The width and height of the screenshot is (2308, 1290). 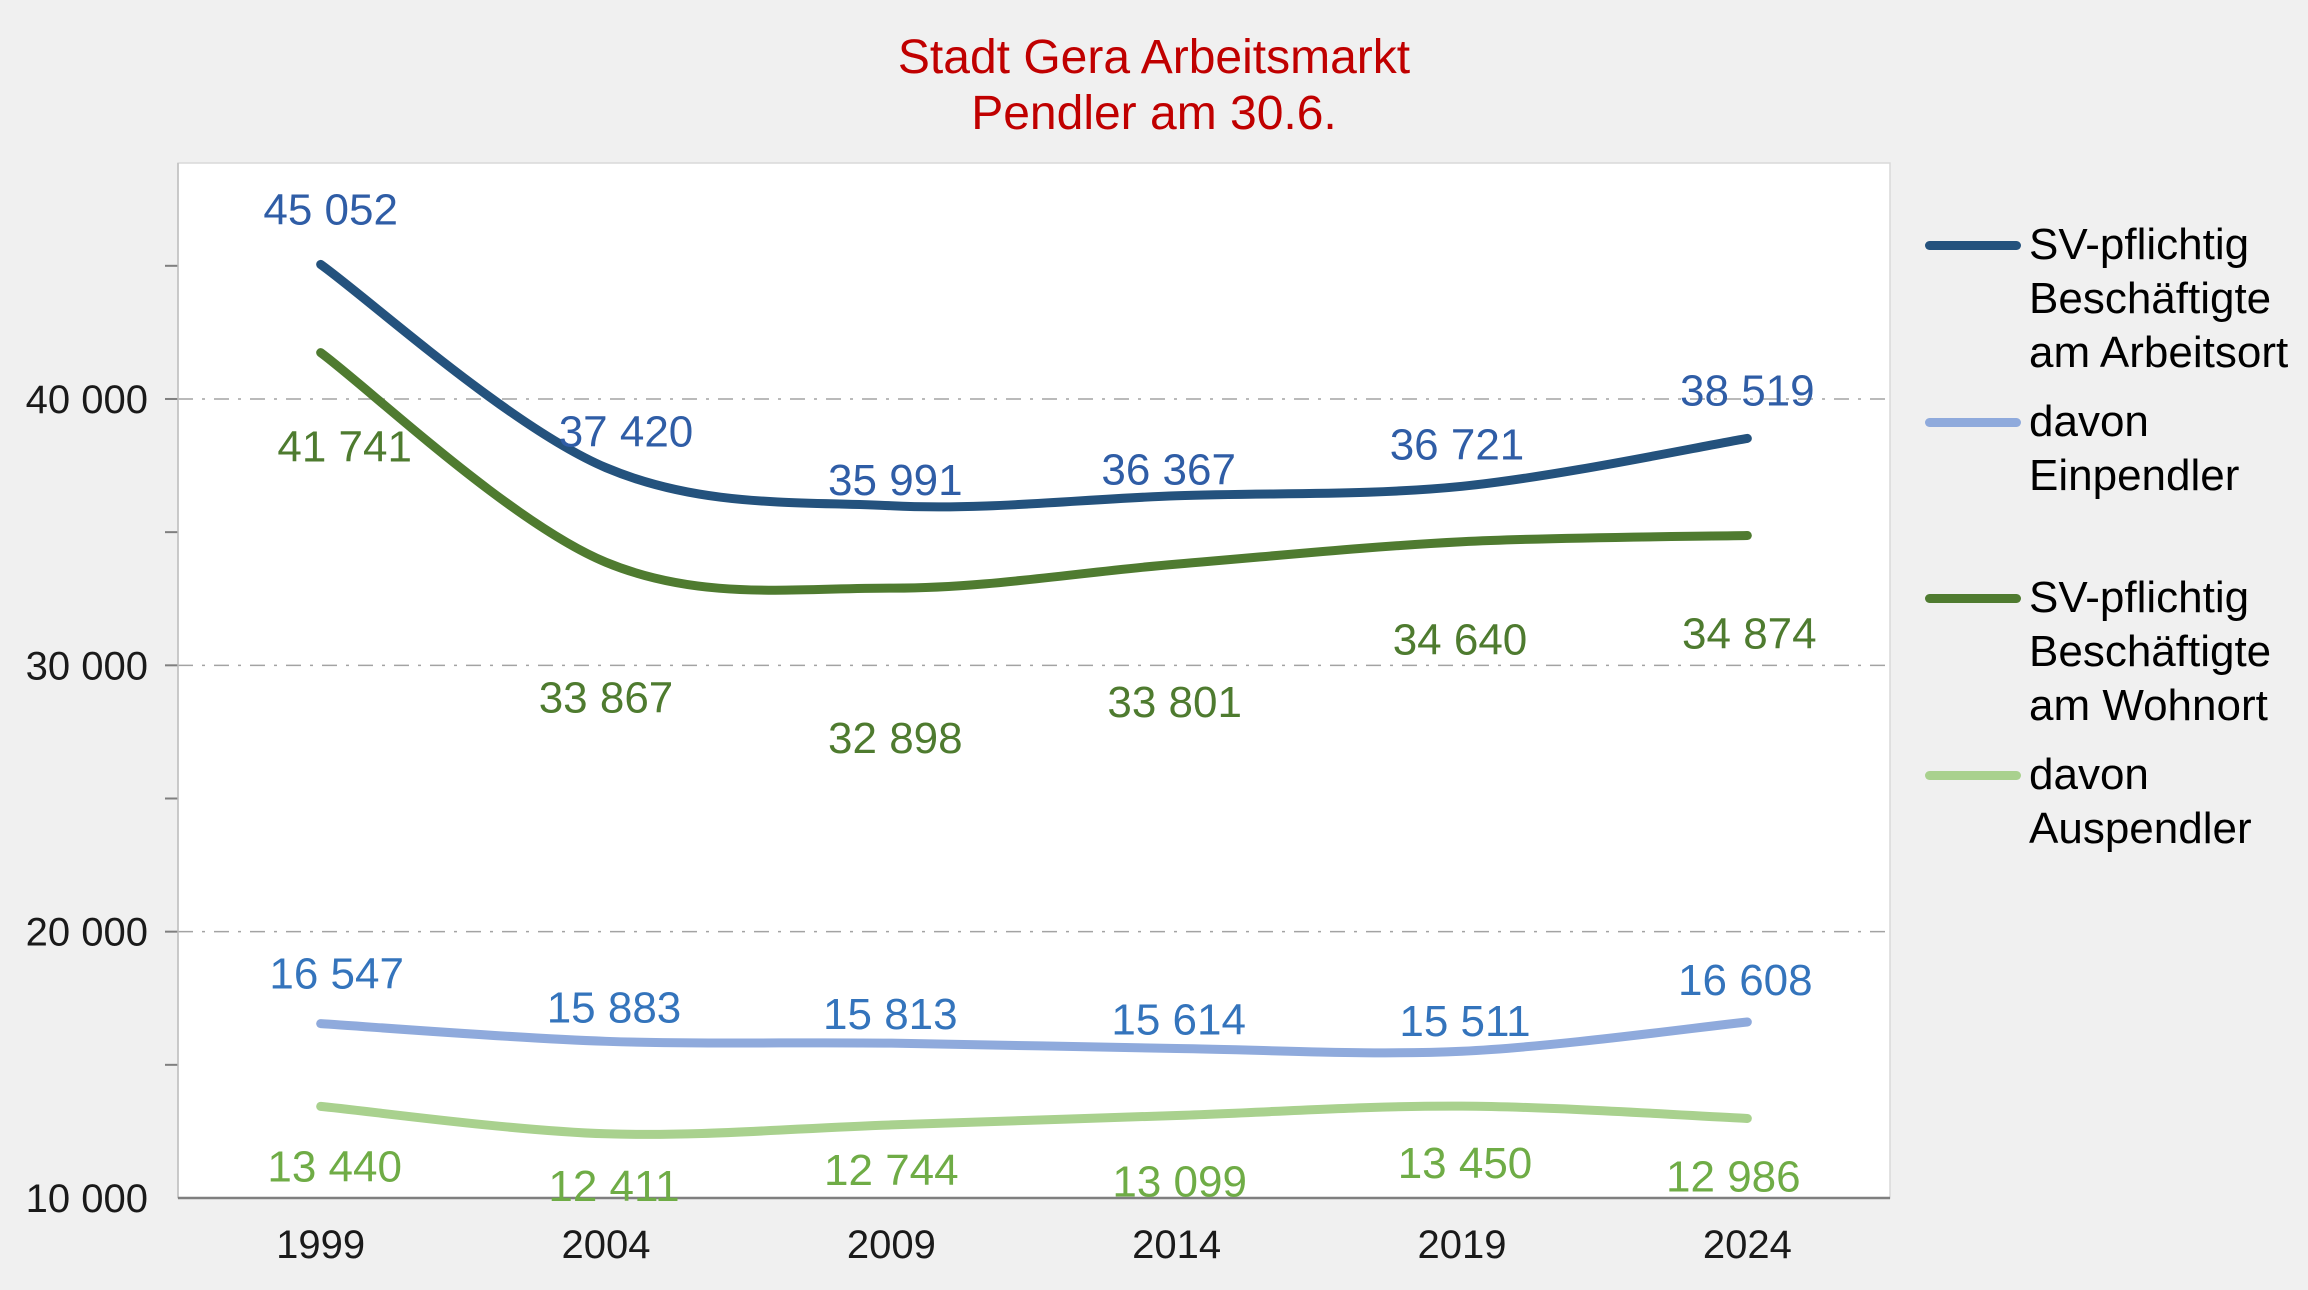 I want to click on legend-label-arbeitsort: SV-pflichtig Beschäftigte am Arbeitsort, so click(x=2159, y=298).